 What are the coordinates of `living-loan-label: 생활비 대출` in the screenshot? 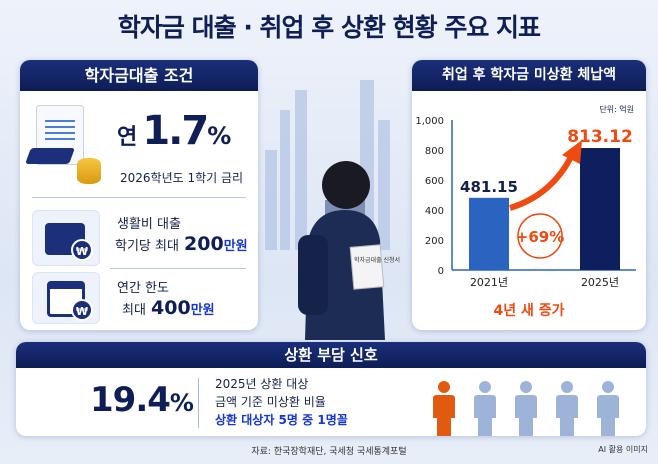 It's located at (149, 224).